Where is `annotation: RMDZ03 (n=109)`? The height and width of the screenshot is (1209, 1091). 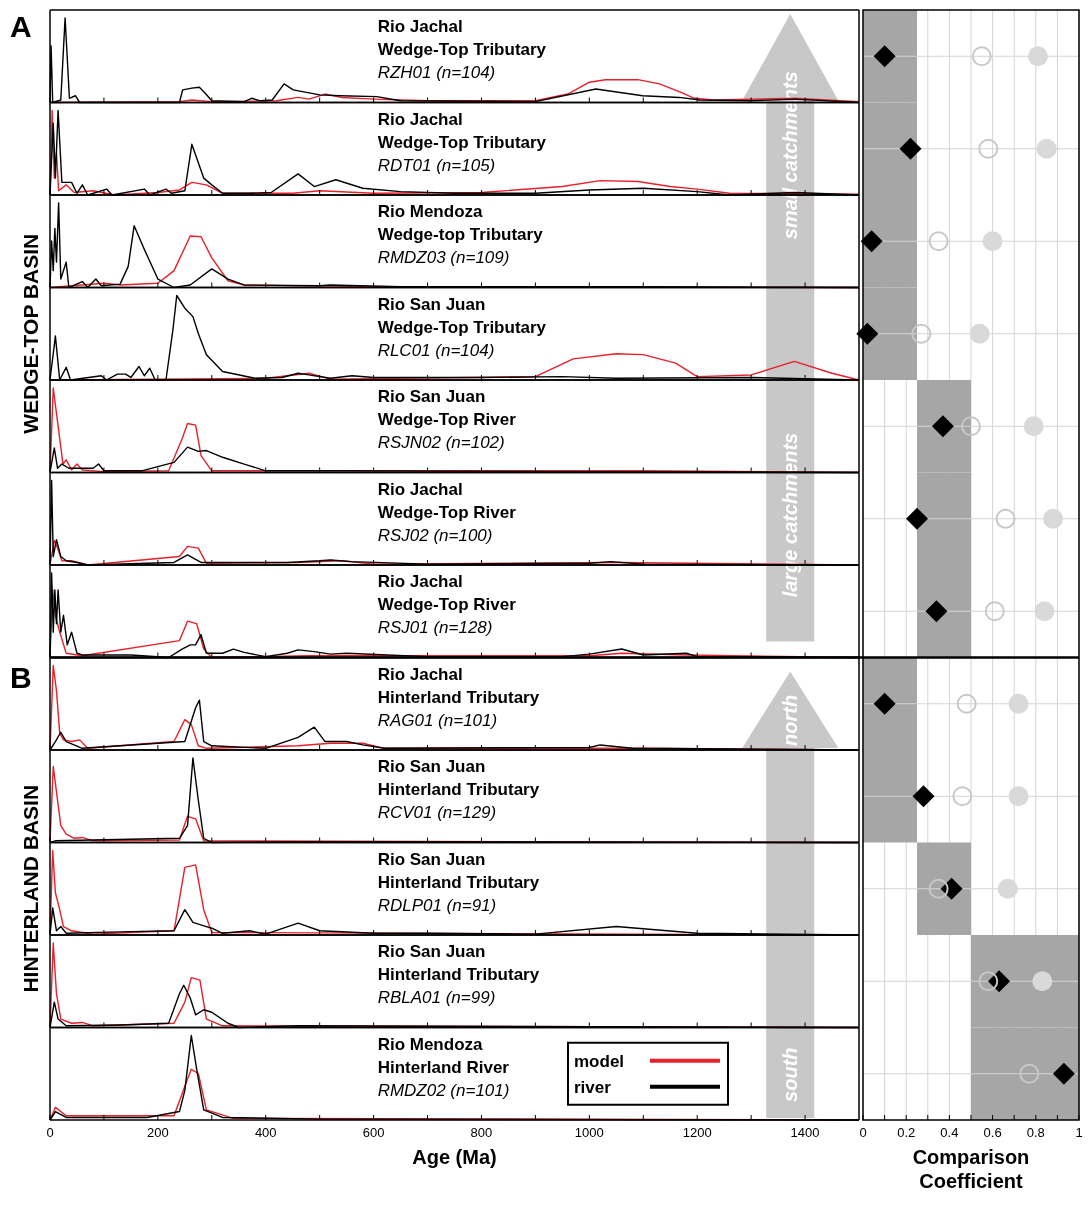
annotation: RMDZ03 (n=109) is located at coordinates (443, 257).